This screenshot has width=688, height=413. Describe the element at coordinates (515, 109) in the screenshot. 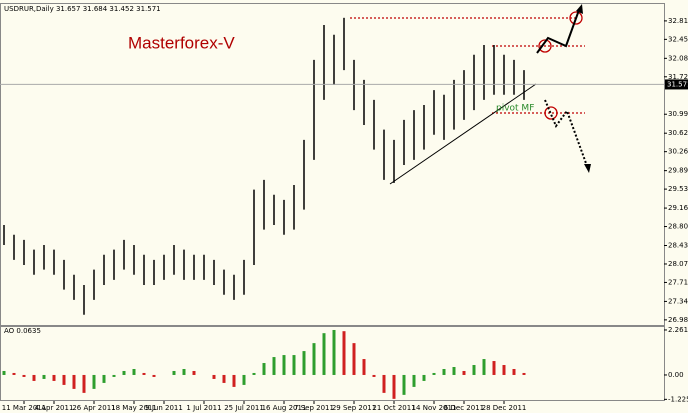

I see `pivot-label: pivot MF` at that location.